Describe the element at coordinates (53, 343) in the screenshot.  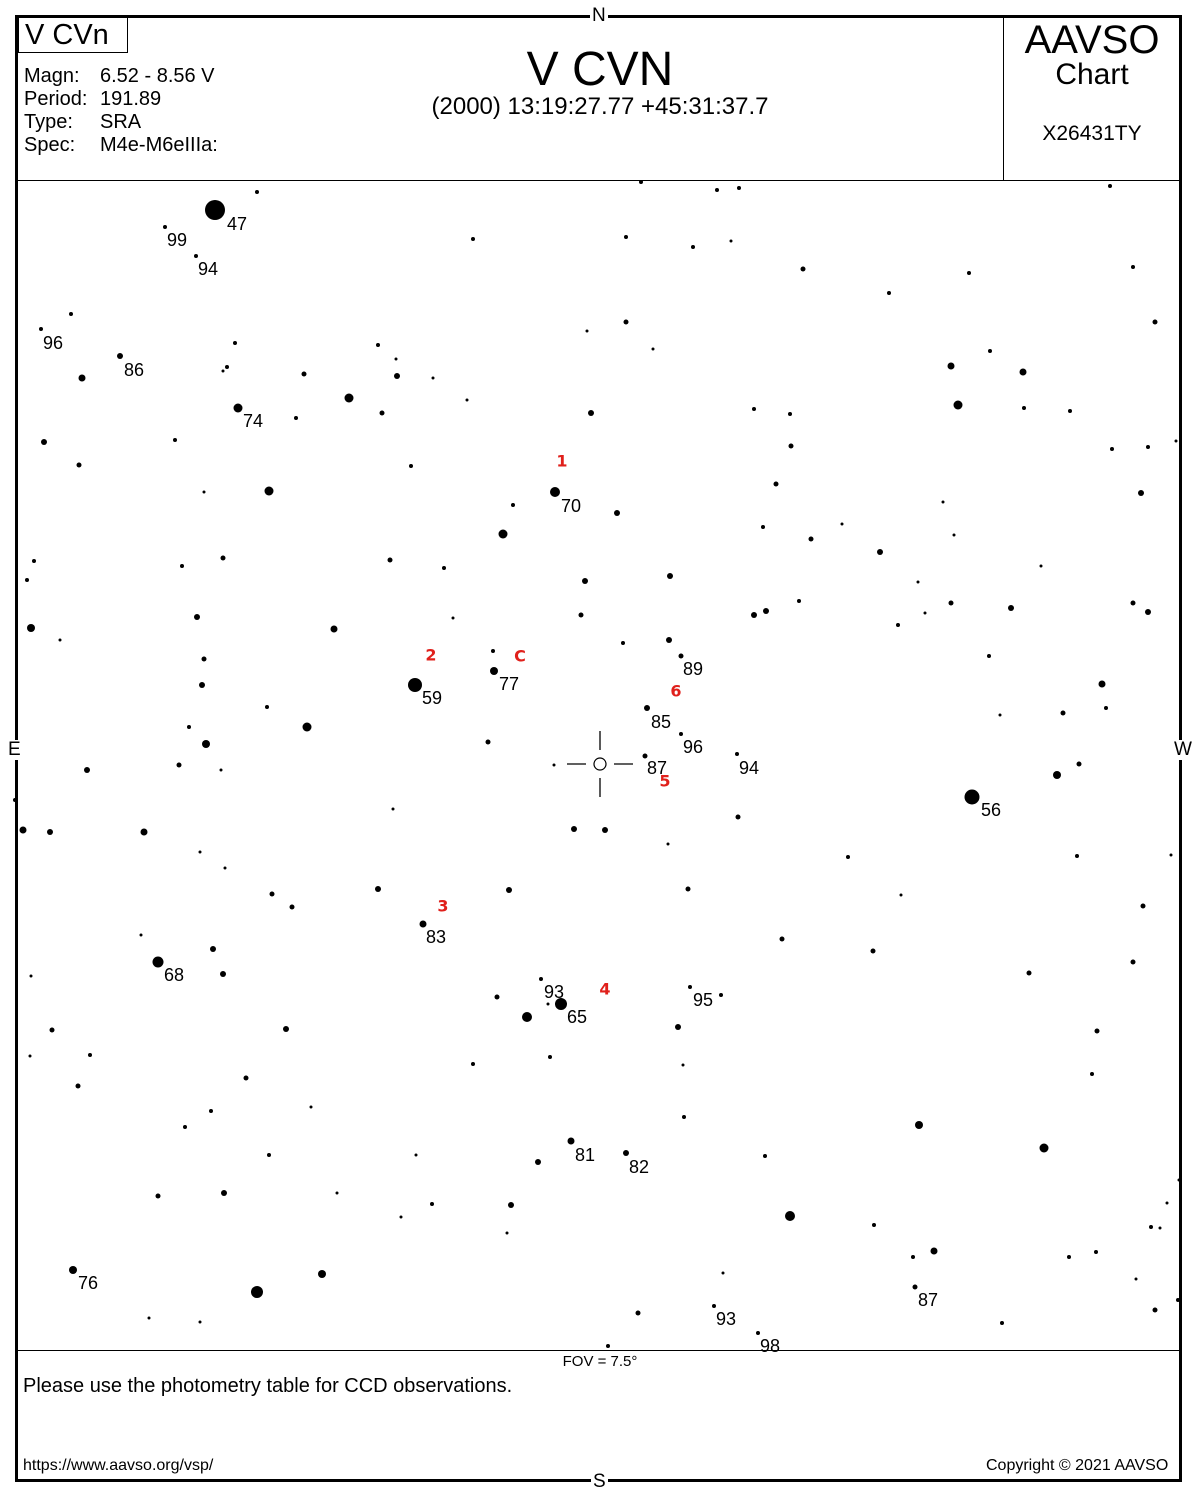
I see `comparison-star-label: 96` at that location.